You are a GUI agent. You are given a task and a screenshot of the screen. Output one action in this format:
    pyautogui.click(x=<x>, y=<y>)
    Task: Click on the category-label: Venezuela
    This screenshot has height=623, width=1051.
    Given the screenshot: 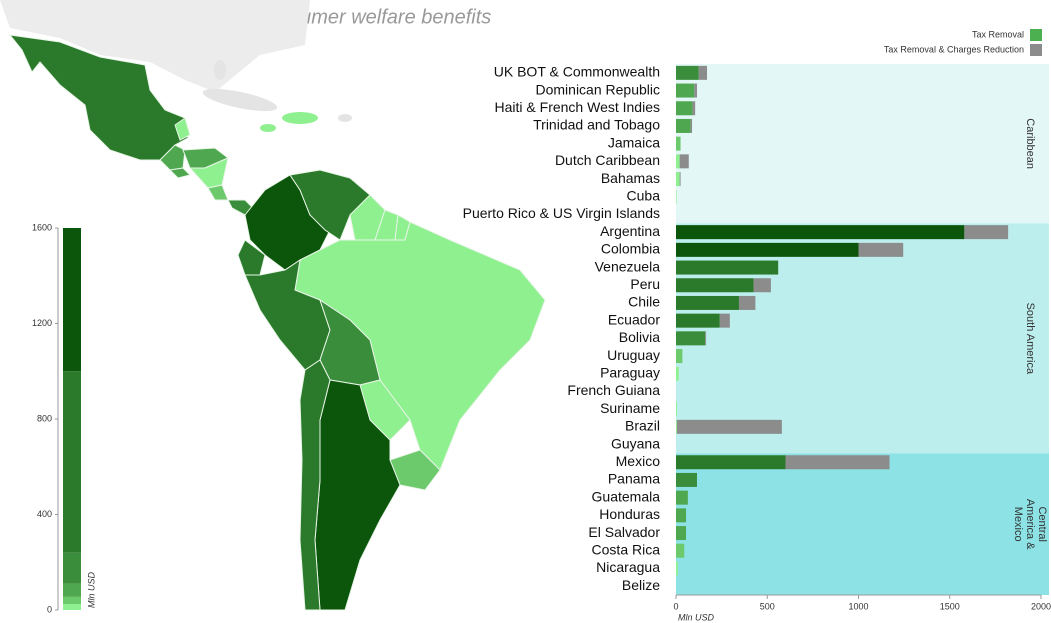 What is the action you would take?
    pyautogui.click(x=628, y=266)
    